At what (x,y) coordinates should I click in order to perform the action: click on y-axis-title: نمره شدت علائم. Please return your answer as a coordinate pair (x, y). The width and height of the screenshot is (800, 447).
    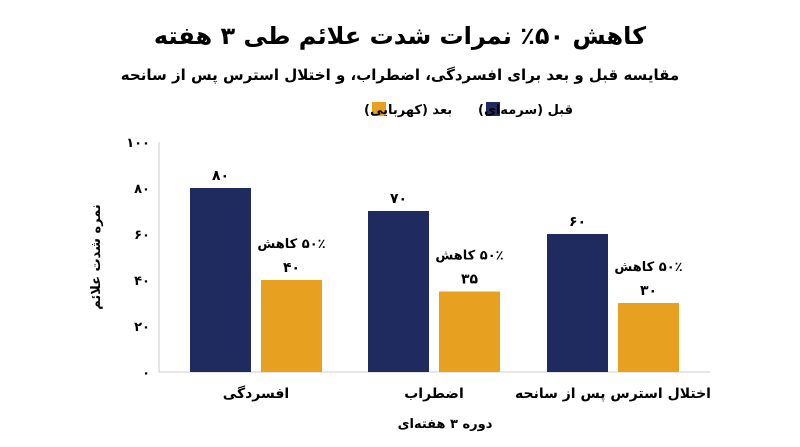
    Looking at the image, I should click on (96, 257).